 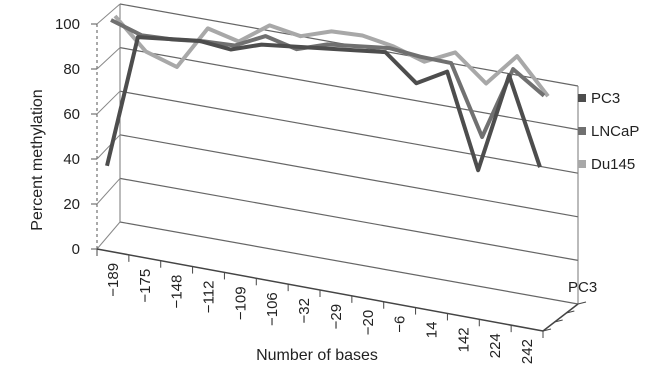 I want to click on series-line-du145, so click(x=331, y=56).